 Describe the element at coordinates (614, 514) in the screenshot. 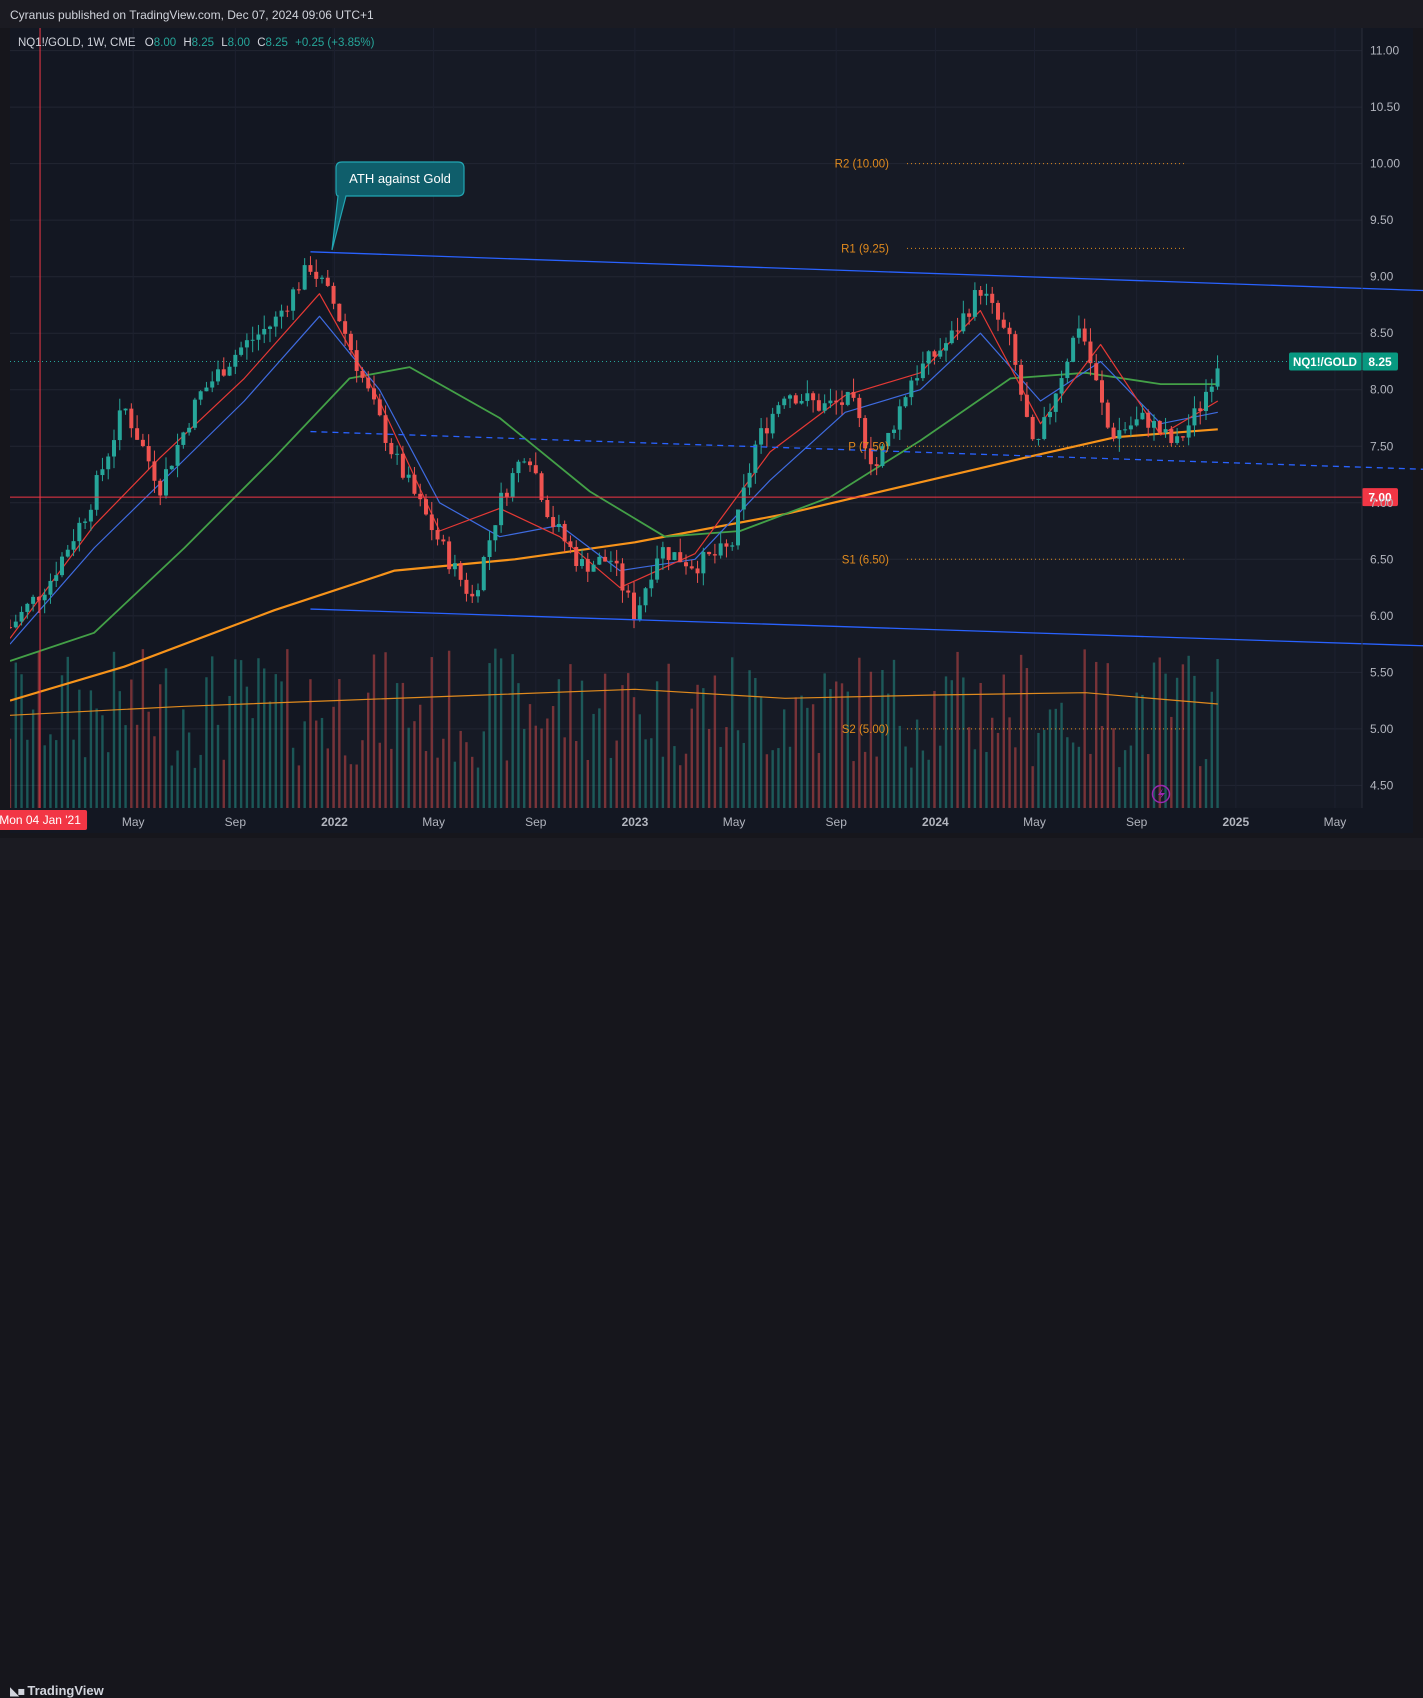

I see `sma50-line` at that location.